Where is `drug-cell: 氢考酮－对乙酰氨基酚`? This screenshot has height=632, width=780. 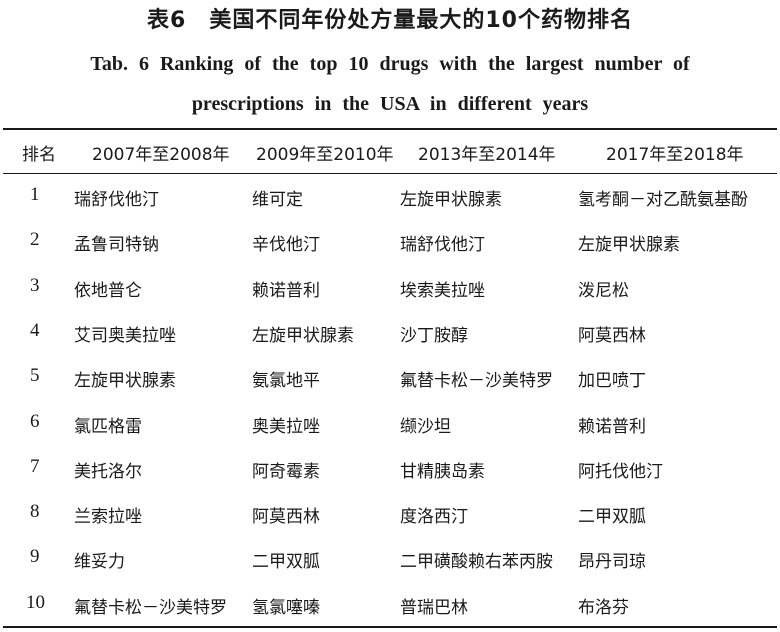 drug-cell: 氢考酮－对乙酰氨基酚 is located at coordinates (663, 200).